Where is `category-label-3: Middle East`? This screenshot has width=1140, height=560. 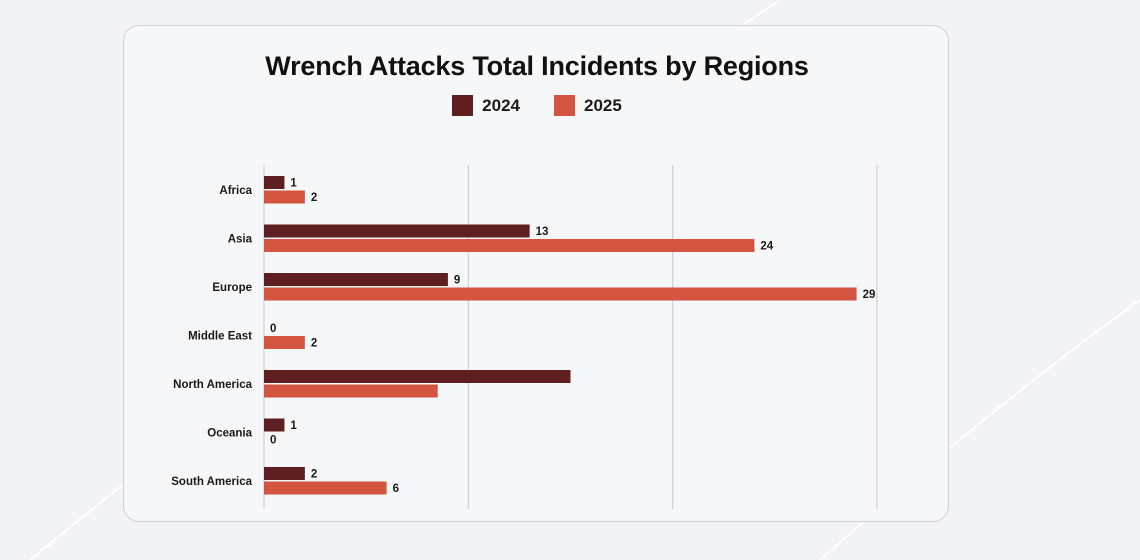 category-label-3: Middle East is located at coordinates (220, 336).